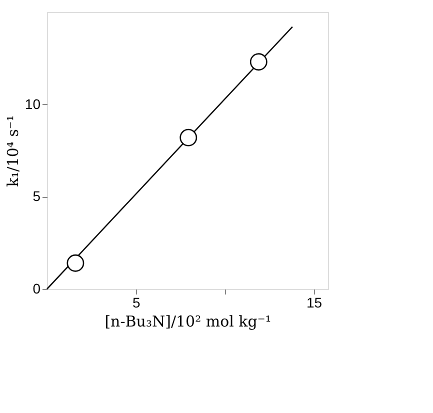 This screenshot has width=433, height=413. Describe the element at coordinates (314, 302) in the screenshot. I see `x-tick-label: 15` at that location.